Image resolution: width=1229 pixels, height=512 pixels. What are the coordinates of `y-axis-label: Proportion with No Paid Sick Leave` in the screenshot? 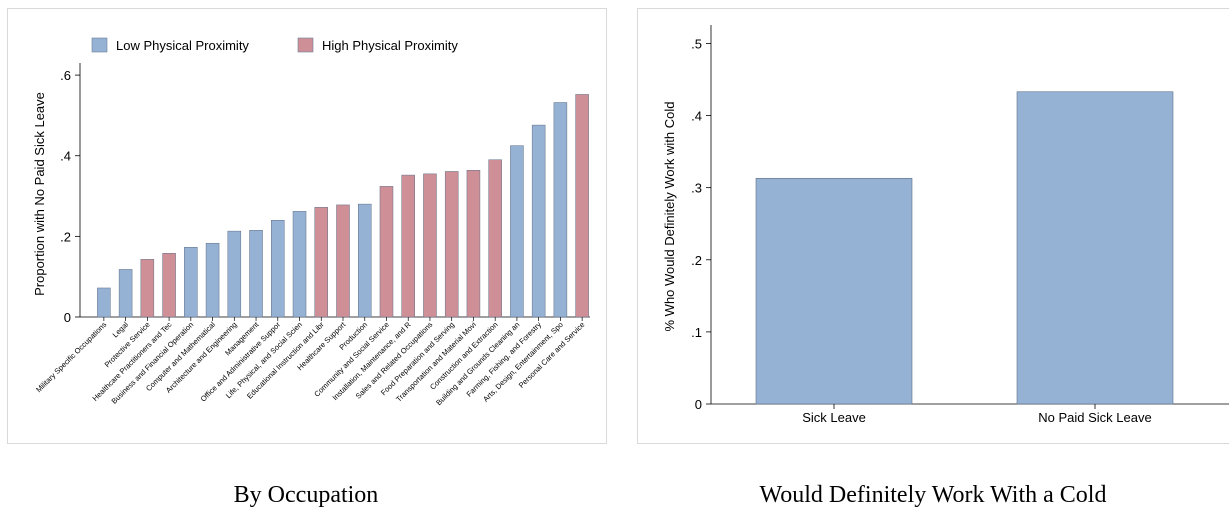 It's located at (39, 194).